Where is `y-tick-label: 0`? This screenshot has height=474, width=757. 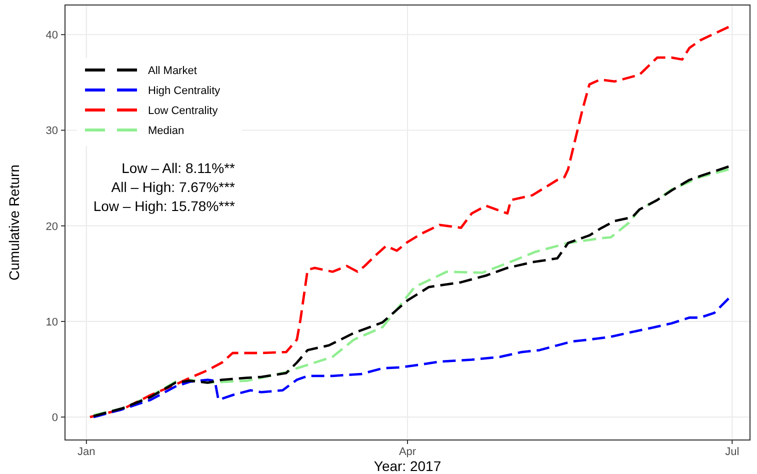 y-tick-label: 0 is located at coordinates (55, 418).